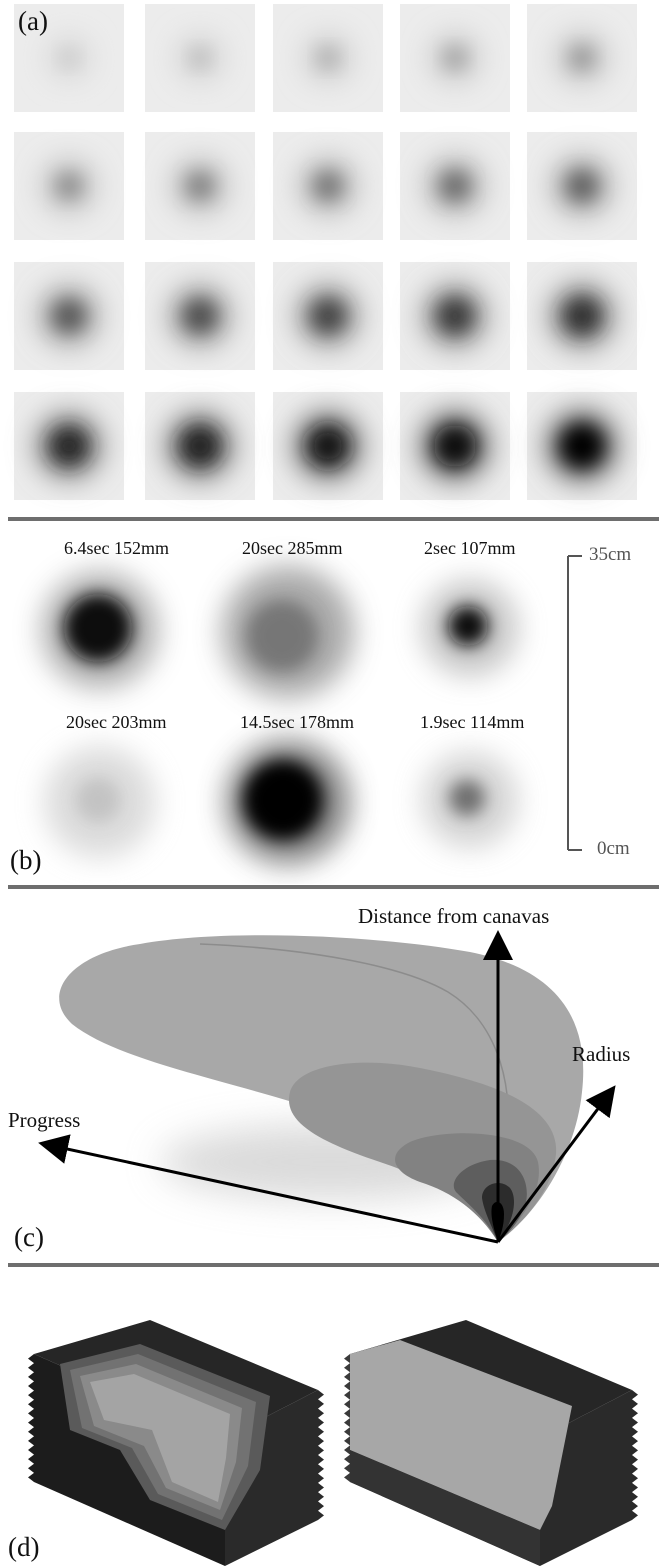 This screenshot has width=667, height=1566. What do you see at coordinates (116, 722) in the screenshot?
I see `sample-caption: 20sec 203mm` at bounding box center [116, 722].